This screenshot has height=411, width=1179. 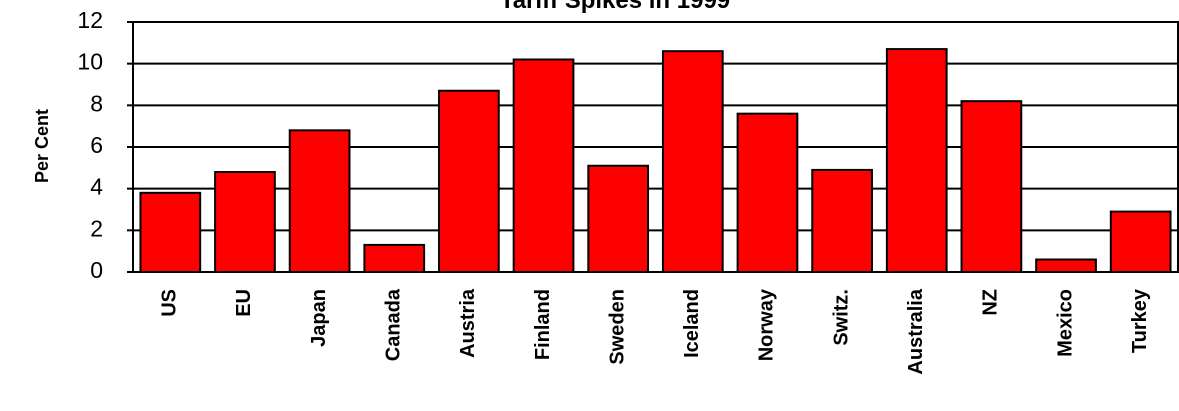 I want to click on y-tick-label: 0, so click(x=96, y=270).